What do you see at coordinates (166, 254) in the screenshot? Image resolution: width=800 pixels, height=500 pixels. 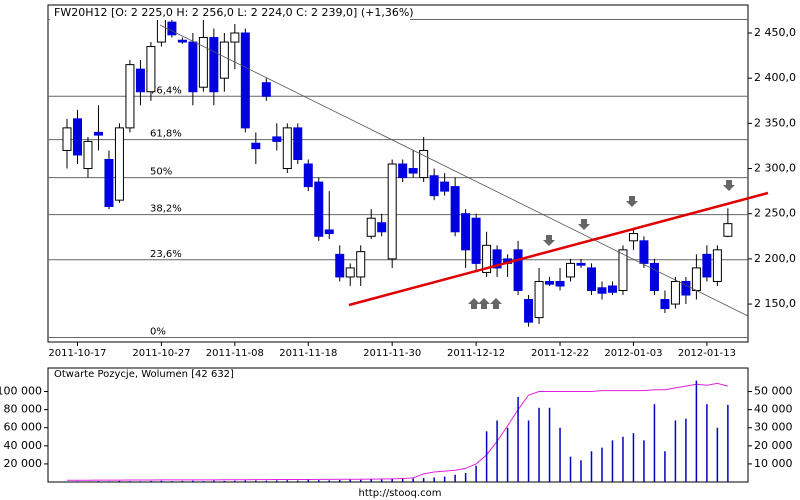 I see `fib-label: 23,6%` at bounding box center [166, 254].